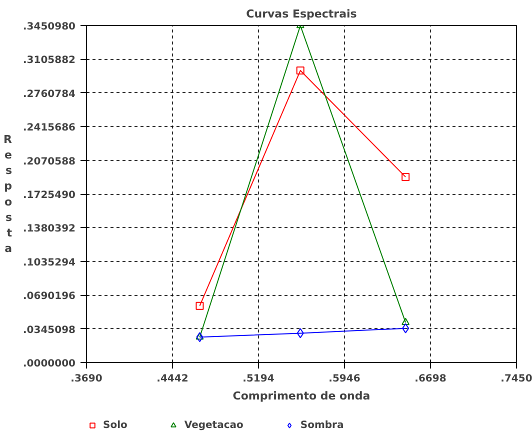 The image size is (532, 437). Describe the element at coordinates (49, 296) in the screenshot. I see `y-tick-label: .0690196` at that location.